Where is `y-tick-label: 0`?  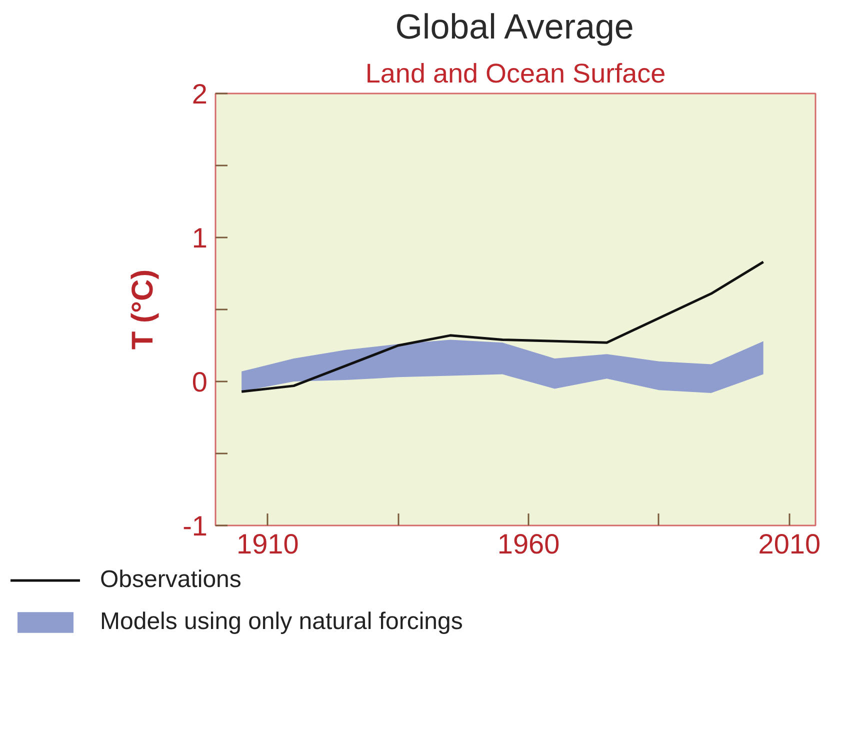
y-tick-label: 0 is located at coordinates (200, 382).